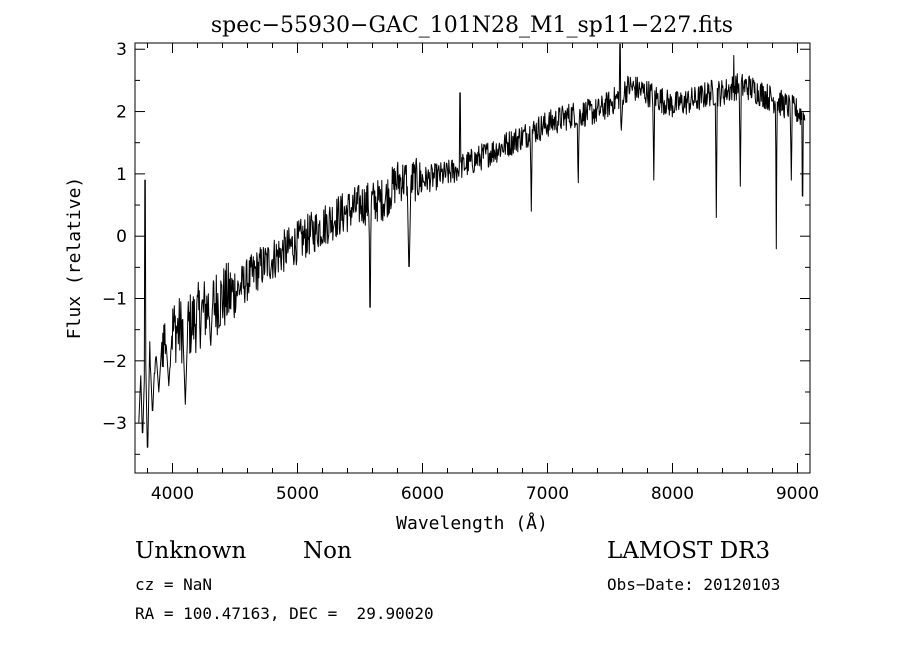 The height and width of the screenshot is (649, 900). Describe the element at coordinates (74, 258) in the screenshot. I see `y-axis-label: Flux (relative)` at that location.